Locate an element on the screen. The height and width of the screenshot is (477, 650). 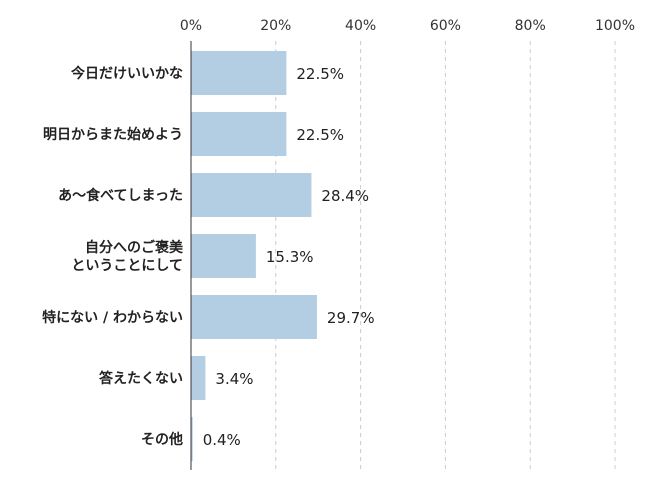
data-label: 29.7% is located at coordinates (351, 318).